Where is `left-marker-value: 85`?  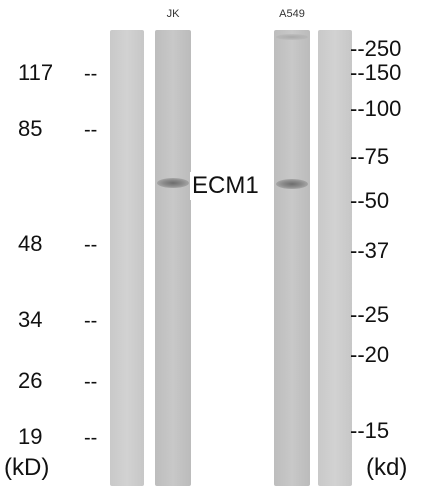
left-marker-value: 85 is located at coordinates (30, 128).